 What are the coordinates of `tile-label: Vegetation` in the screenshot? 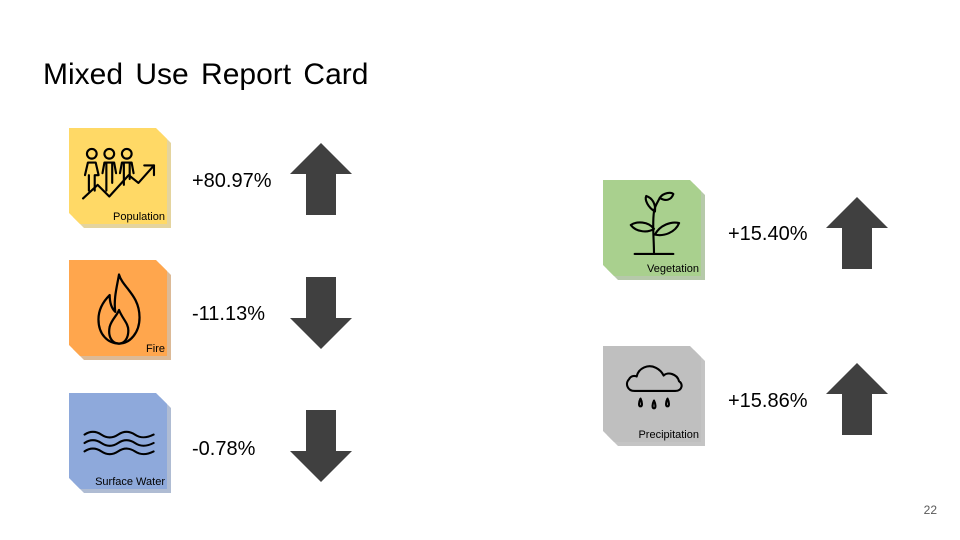 It's located at (673, 269).